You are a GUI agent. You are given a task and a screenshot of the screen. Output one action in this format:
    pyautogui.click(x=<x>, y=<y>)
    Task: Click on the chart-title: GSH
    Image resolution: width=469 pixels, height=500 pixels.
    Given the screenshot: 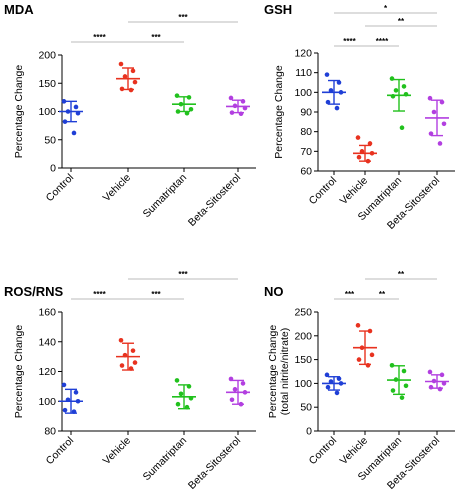 What is the action you would take?
    pyautogui.click(x=278, y=9)
    